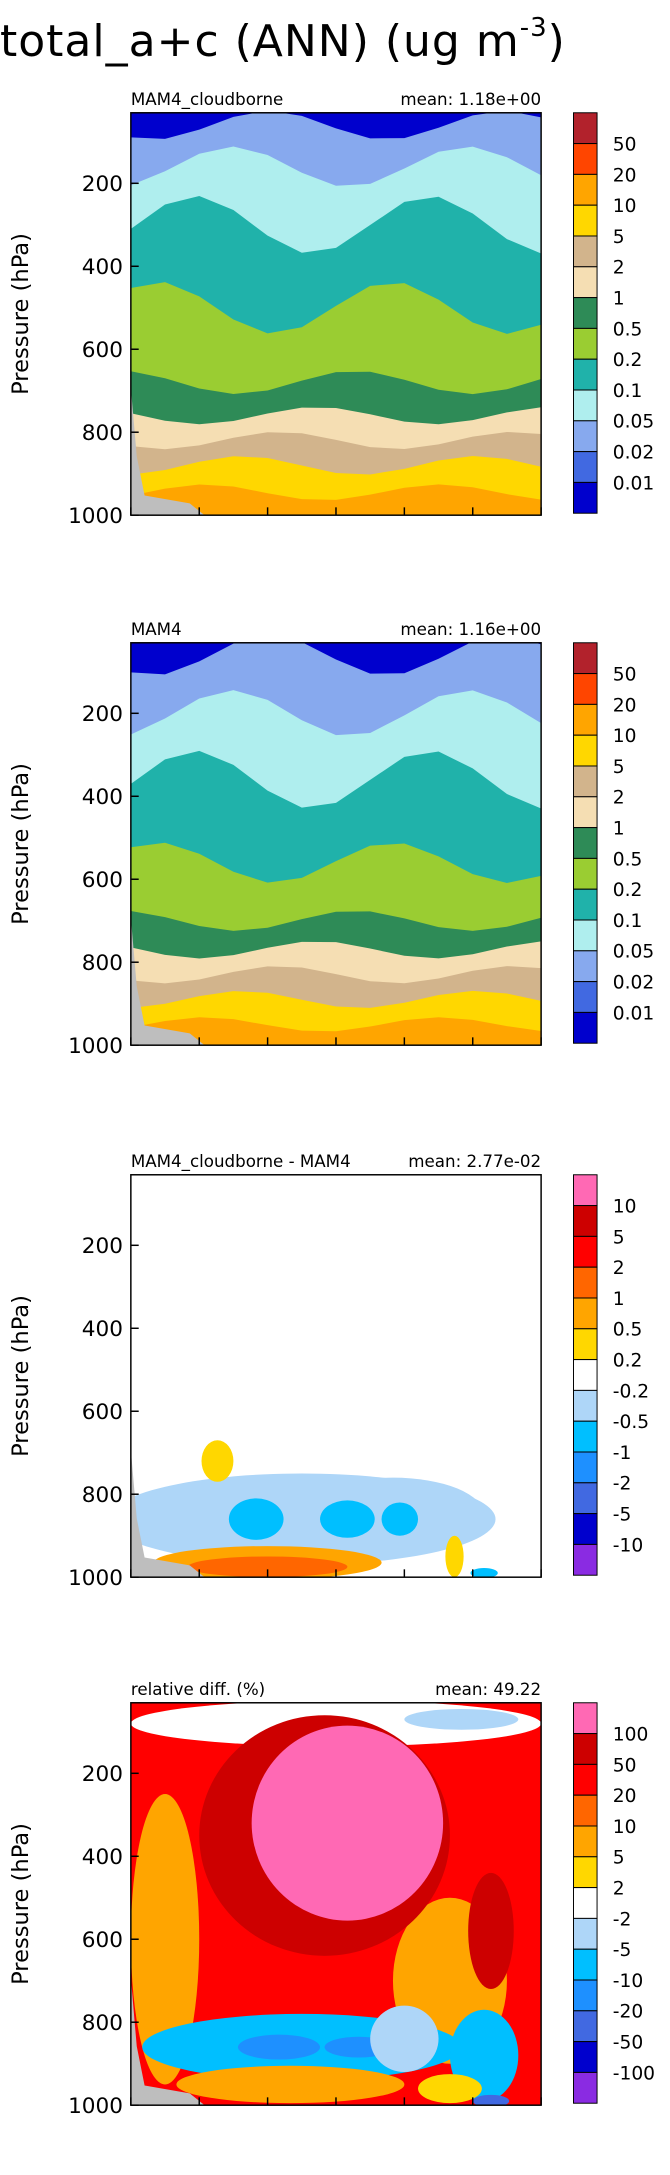 This screenshot has width=670, height=2175. Describe the element at coordinates (470, 629) in the screenshot. I see `panel-mean: mean: 1.16e+00` at that location.